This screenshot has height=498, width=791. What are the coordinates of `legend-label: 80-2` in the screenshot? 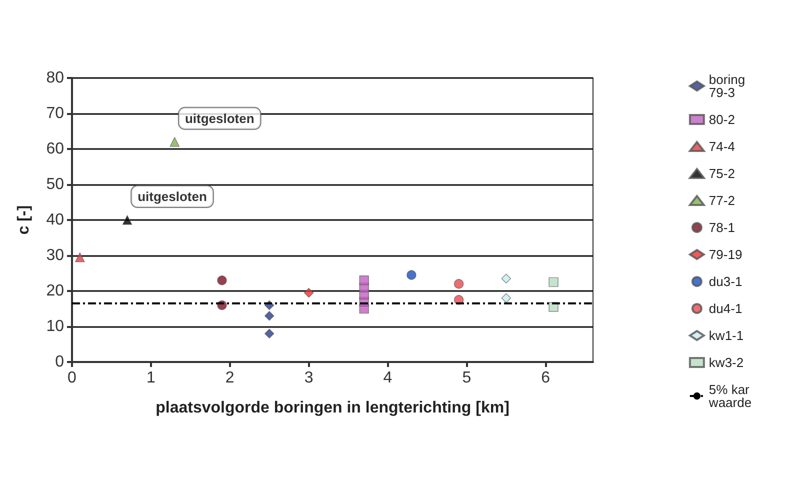 It's located at (721, 119).